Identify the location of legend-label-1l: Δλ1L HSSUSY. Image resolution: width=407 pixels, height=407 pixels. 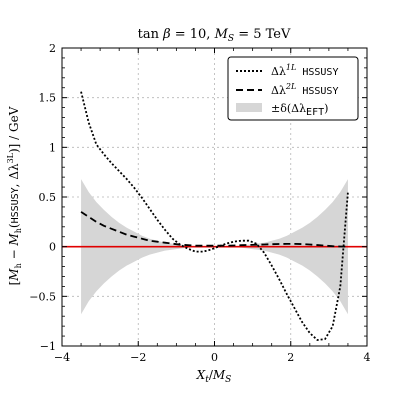
(304, 70).